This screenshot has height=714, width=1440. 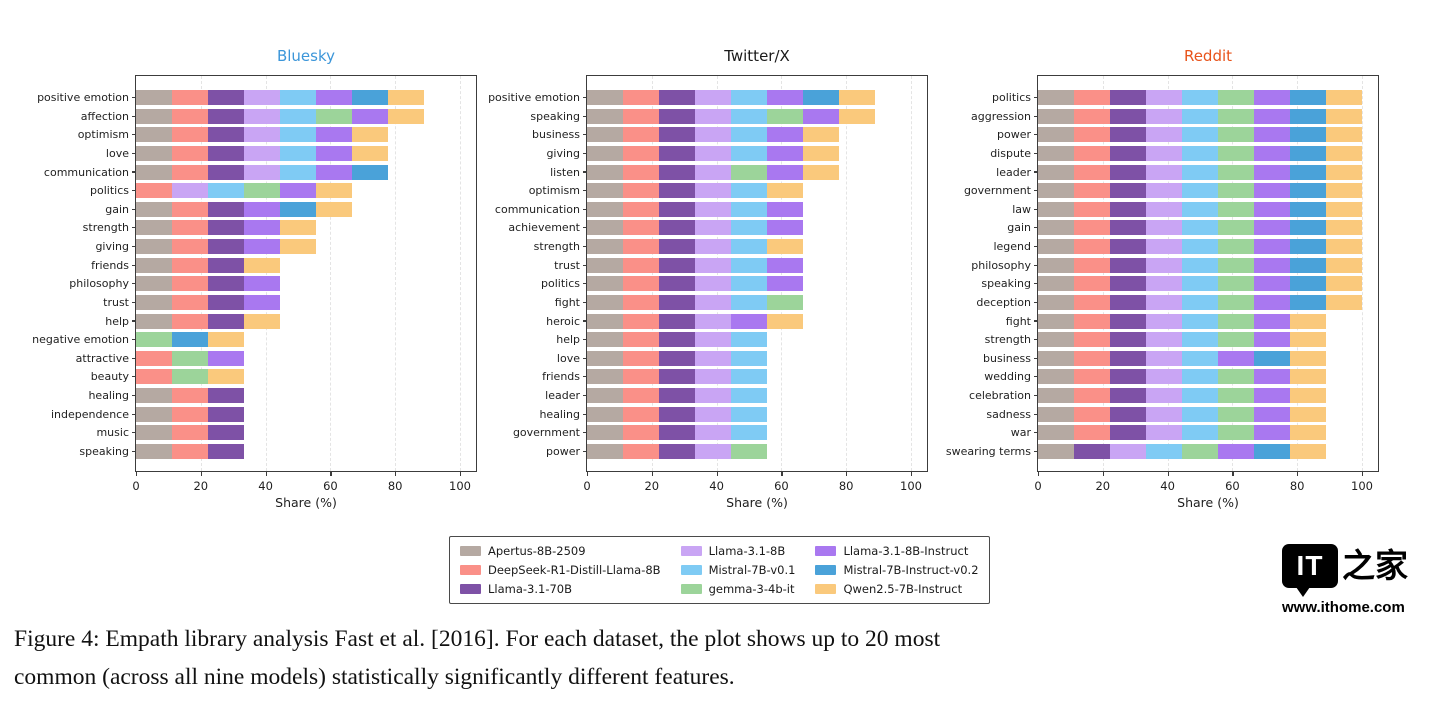 I want to click on bar-row: healing, so click(x=238, y=395).